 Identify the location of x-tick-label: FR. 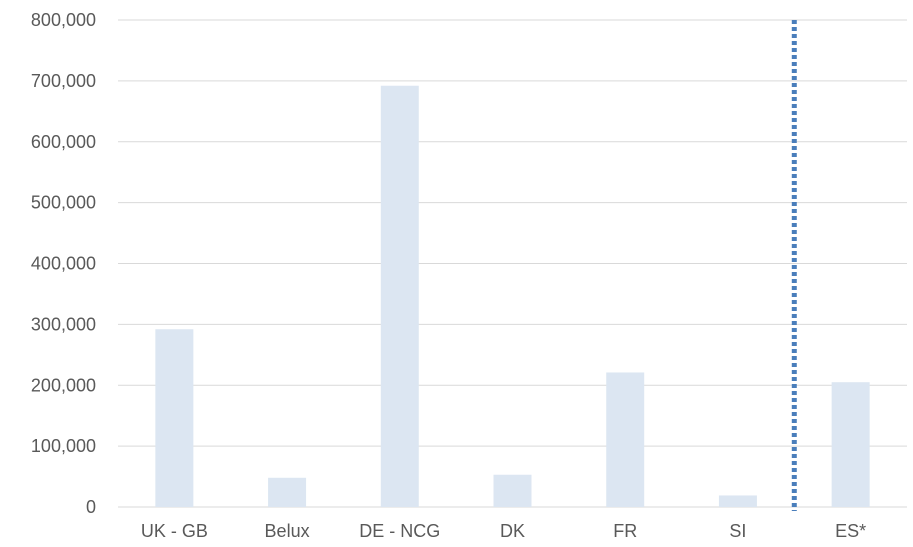
(625, 531).